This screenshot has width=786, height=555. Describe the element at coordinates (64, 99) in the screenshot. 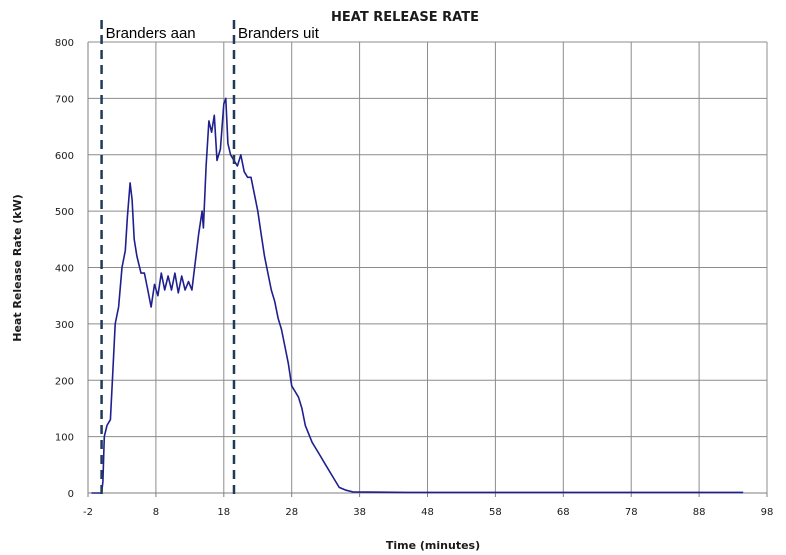

I see `y-tick-label: 700` at that location.